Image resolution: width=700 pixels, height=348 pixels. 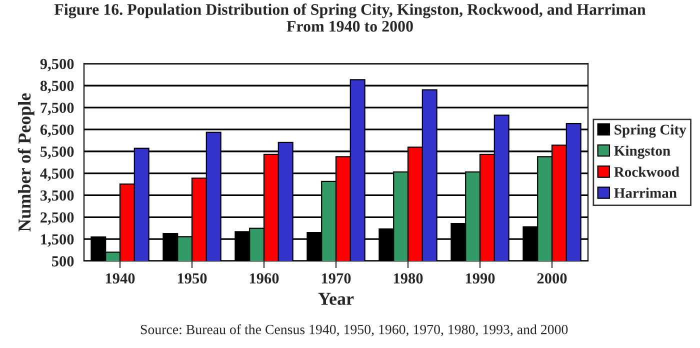 What do you see at coordinates (120, 278) in the screenshot?
I see `x-tick-label: 1940` at bounding box center [120, 278].